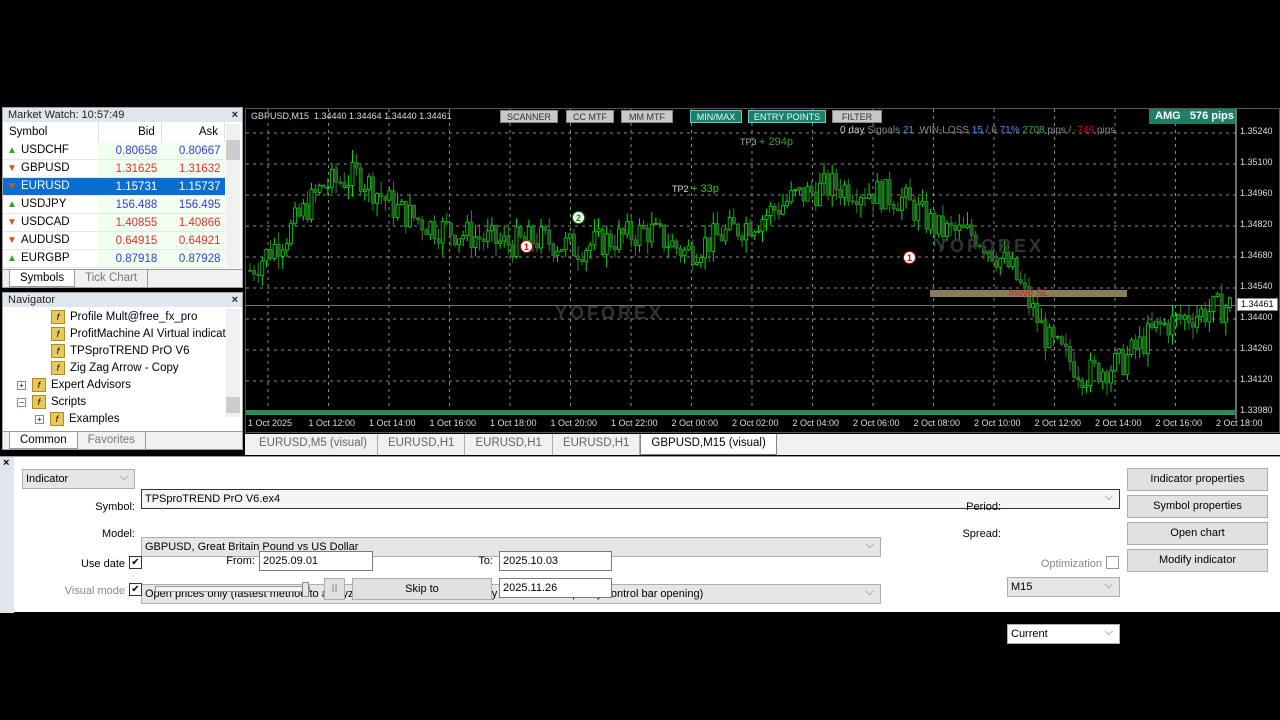  I want to click on symbol-name: USDJPY, so click(44, 204).